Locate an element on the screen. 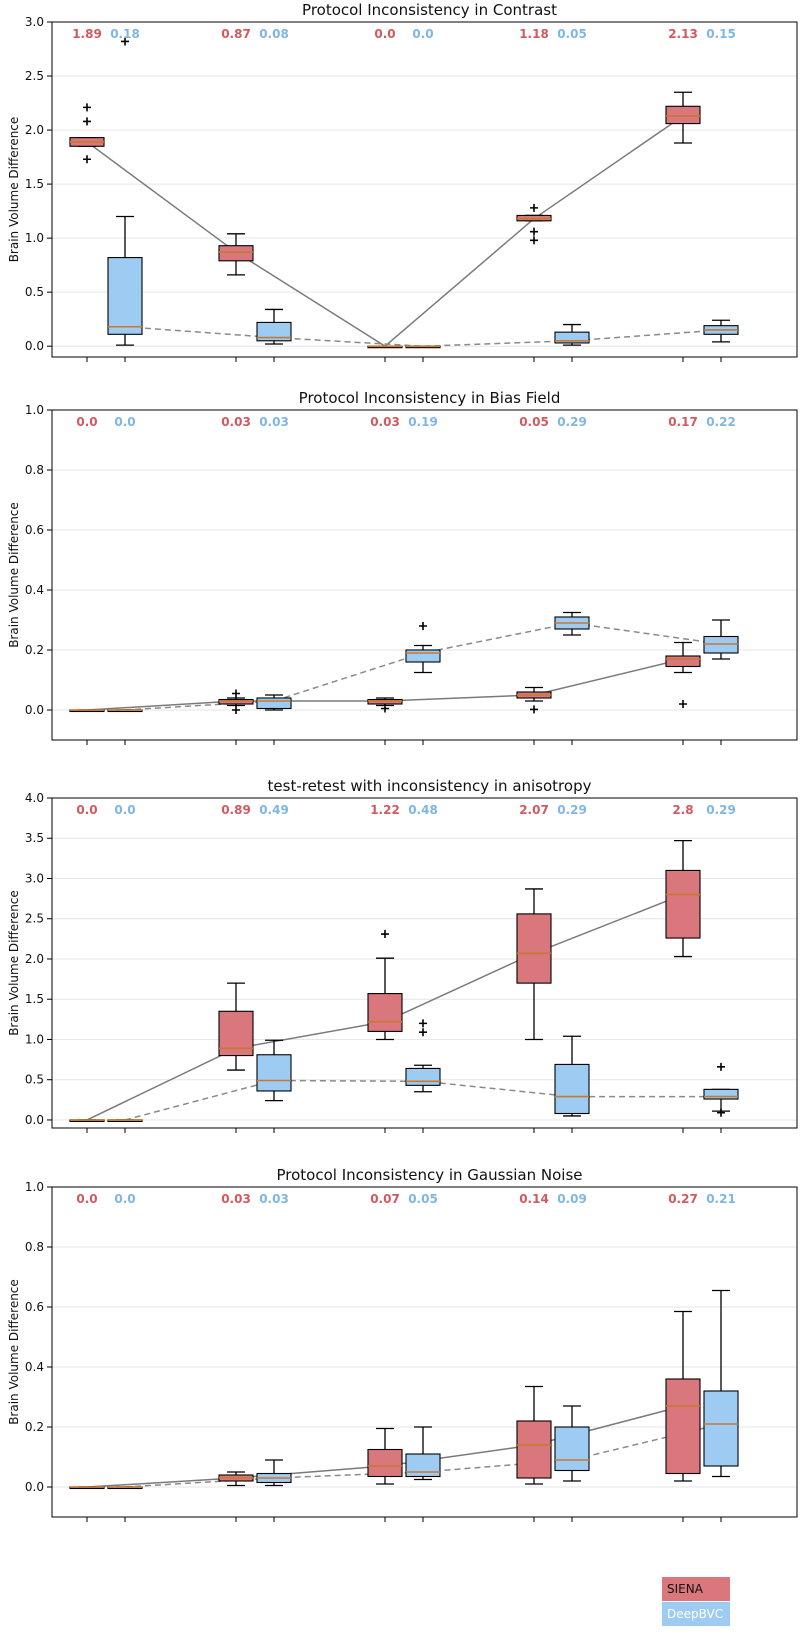  legend-swatch-siena is located at coordinates (696, 1589).